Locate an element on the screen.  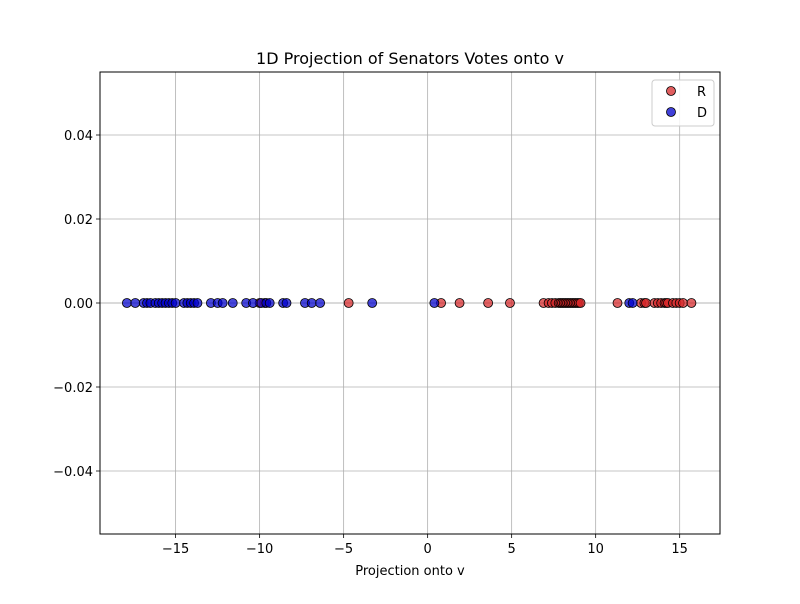
x-tick-label: 5 is located at coordinates (512, 549).